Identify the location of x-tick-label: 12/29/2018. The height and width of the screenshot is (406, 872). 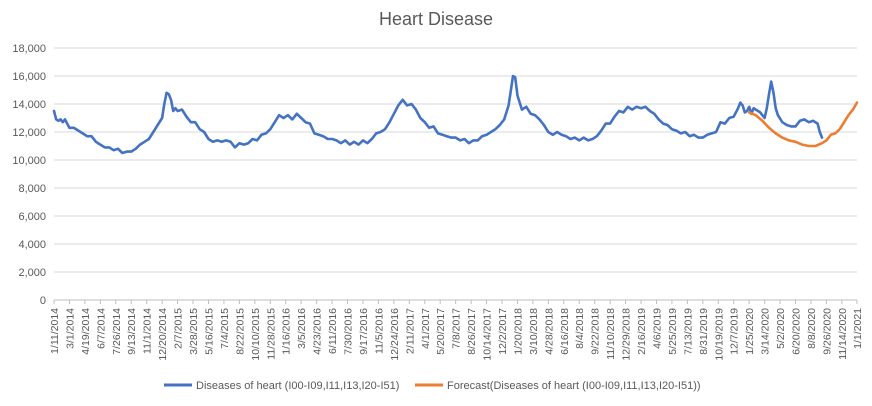
(627, 334).